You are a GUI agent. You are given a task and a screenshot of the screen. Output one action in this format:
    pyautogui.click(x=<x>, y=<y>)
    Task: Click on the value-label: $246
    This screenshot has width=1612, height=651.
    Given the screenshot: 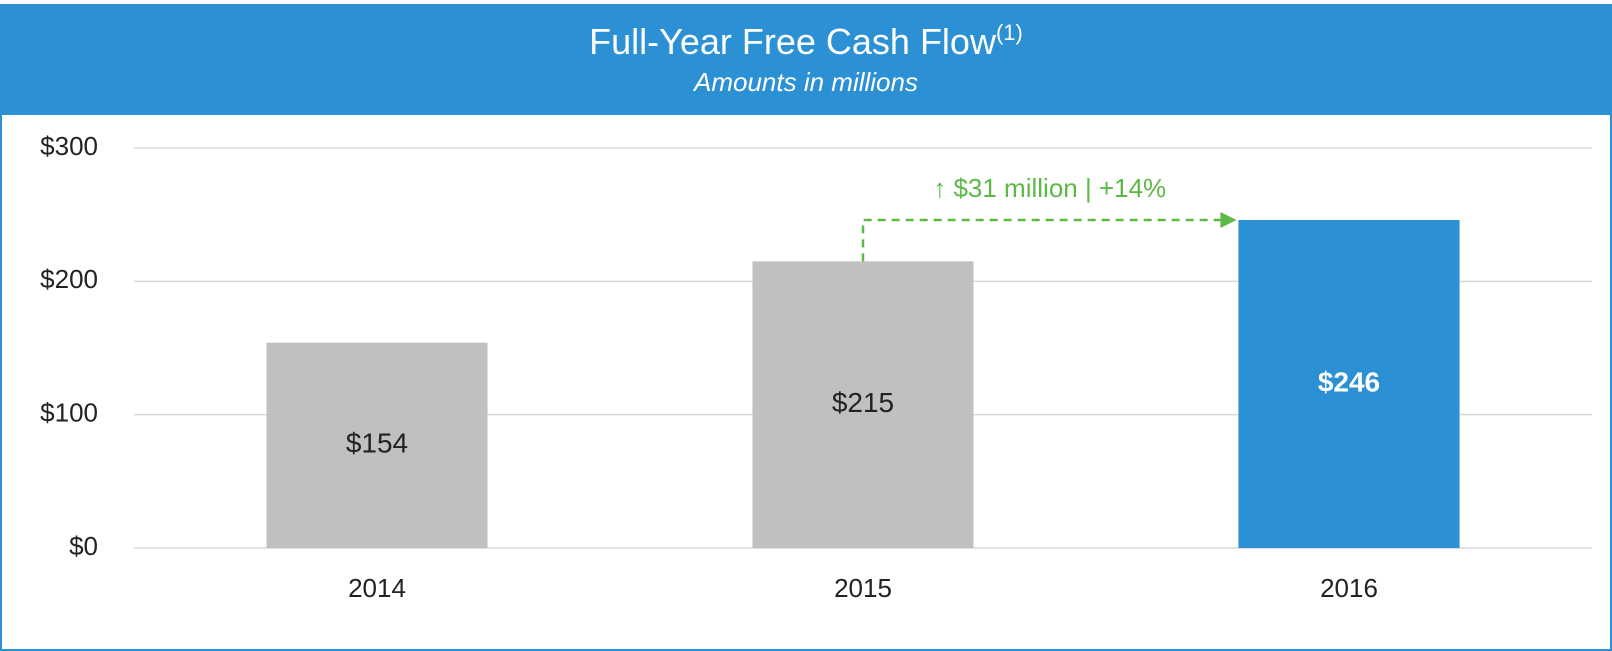 What is the action you would take?
    pyautogui.click(x=1349, y=381)
    